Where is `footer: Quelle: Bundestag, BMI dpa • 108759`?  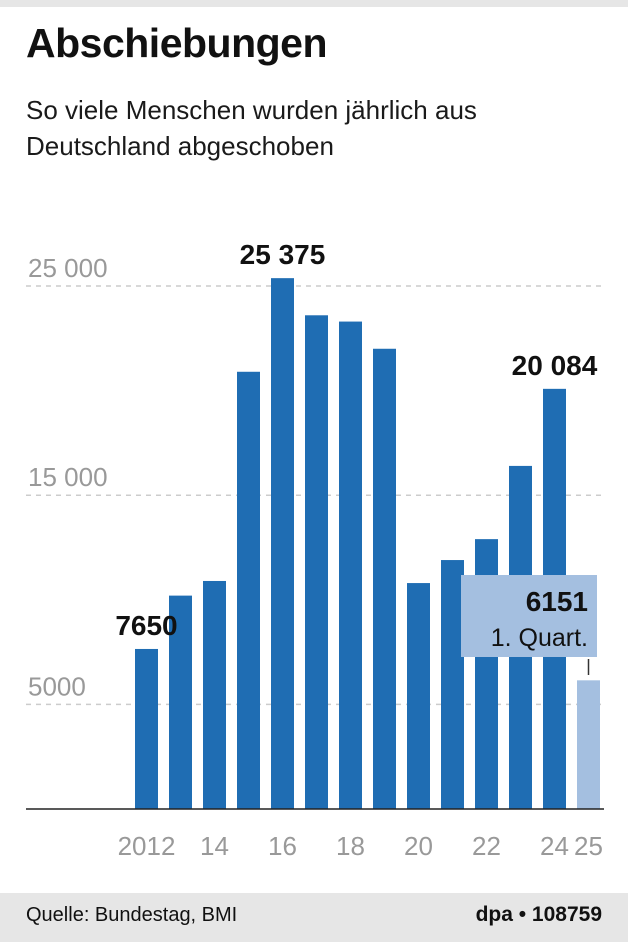
footer: Quelle: Bundestag, BMI dpa • 108759 is located at coordinates (314, 917).